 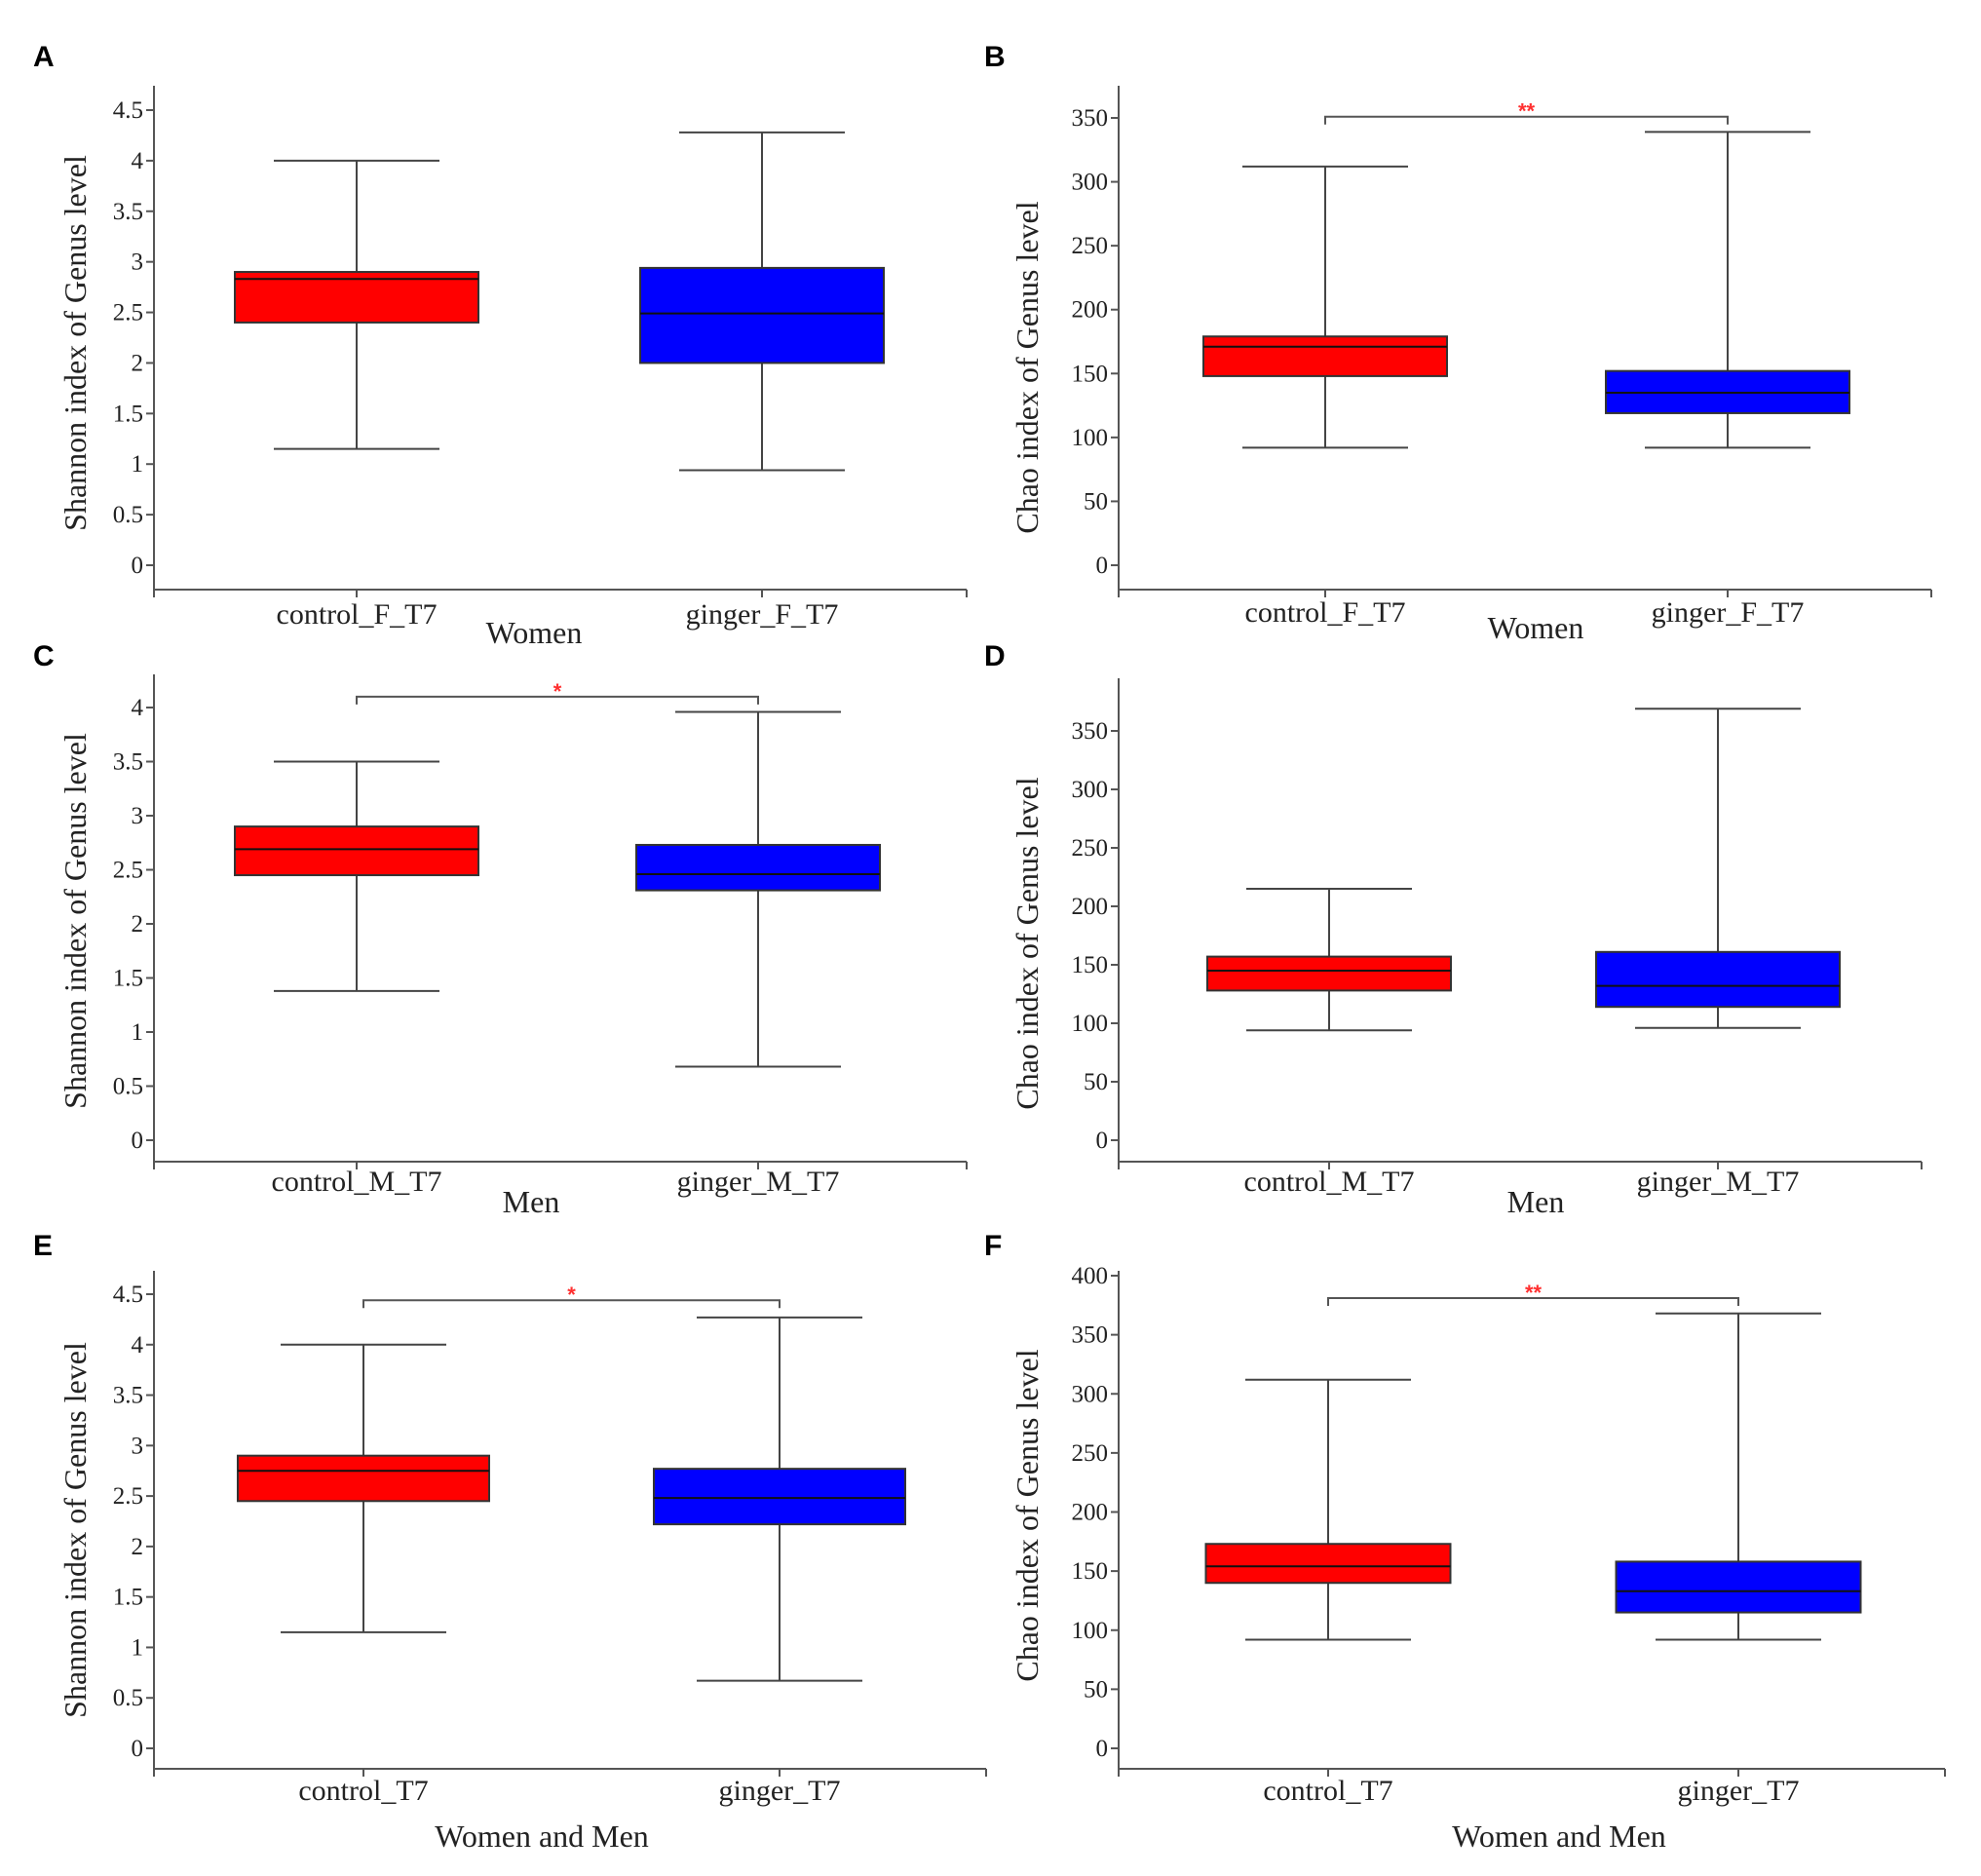 What do you see at coordinates (995, 656) in the screenshot?
I see `panel-letter: D` at bounding box center [995, 656].